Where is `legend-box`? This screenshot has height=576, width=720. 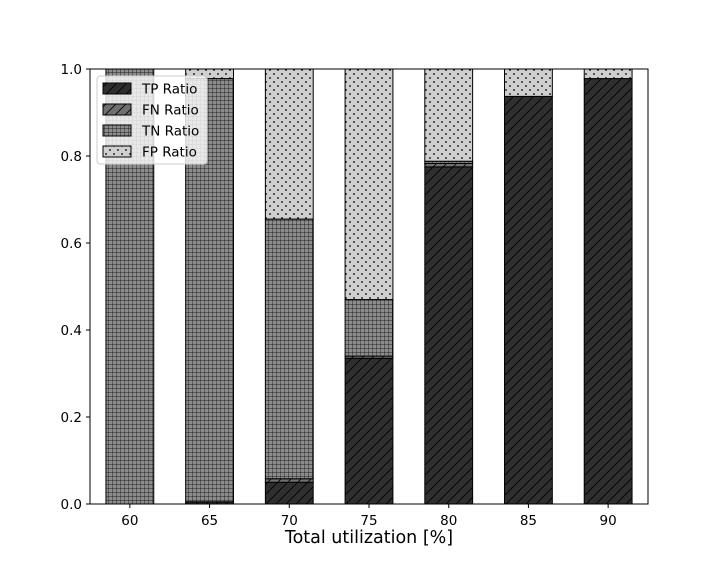
legend-box is located at coordinates (152, 120).